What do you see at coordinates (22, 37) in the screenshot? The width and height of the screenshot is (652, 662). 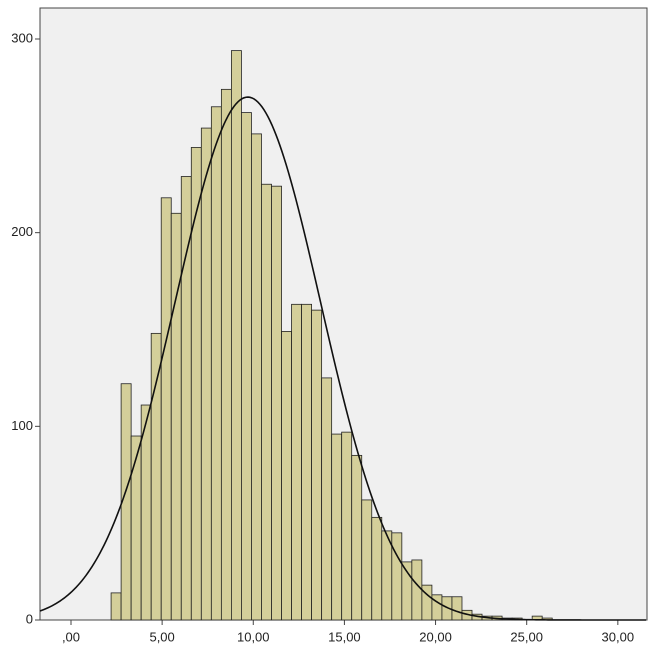 I see `y-tick-label: 300` at bounding box center [22, 37].